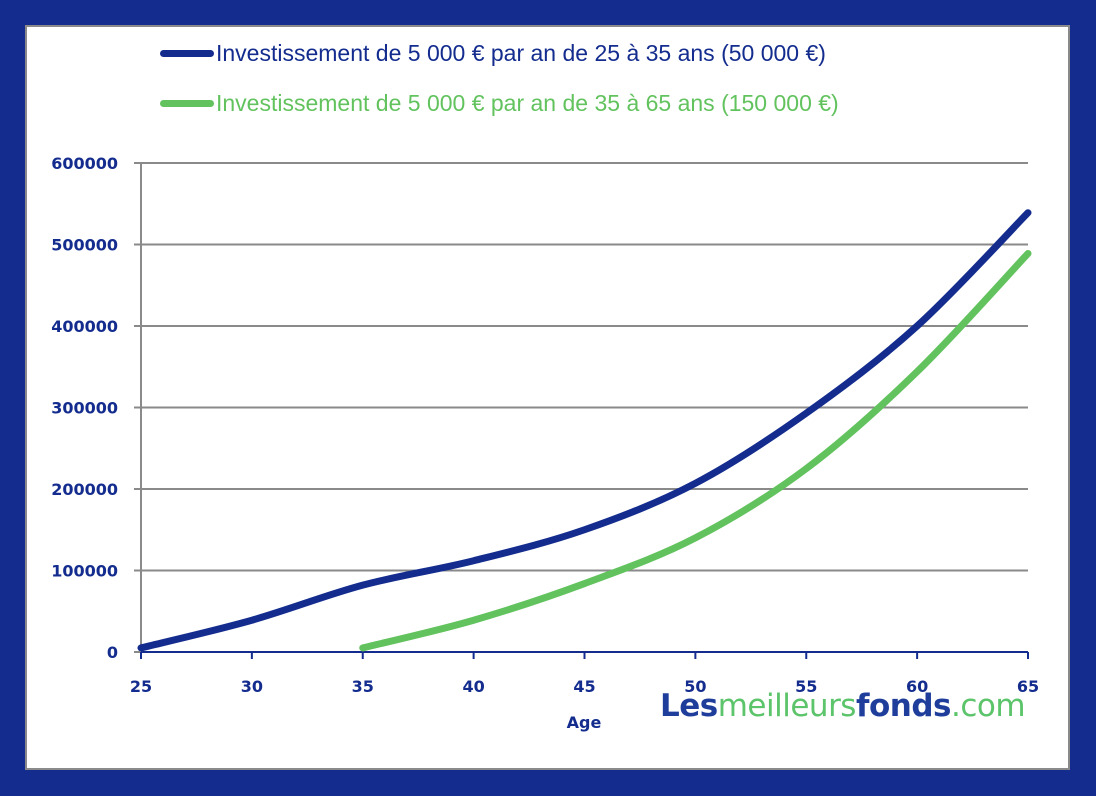 The height and width of the screenshot is (796, 1096). Describe the element at coordinates (84, 326) in the screenshot. I see `y-tick-label: 400000` at that location.